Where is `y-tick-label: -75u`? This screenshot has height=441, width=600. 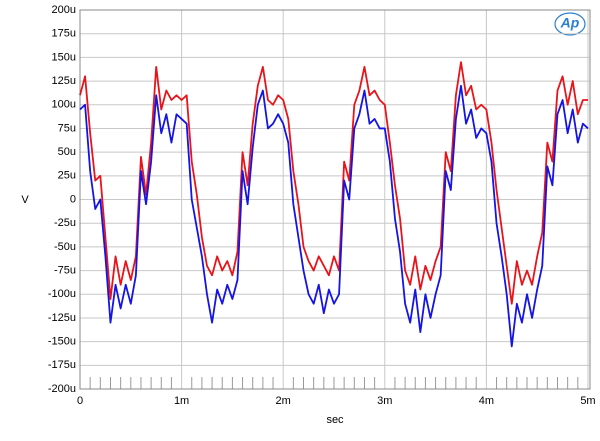
y-tick-label: -75u is located at coordinates (65, 270).